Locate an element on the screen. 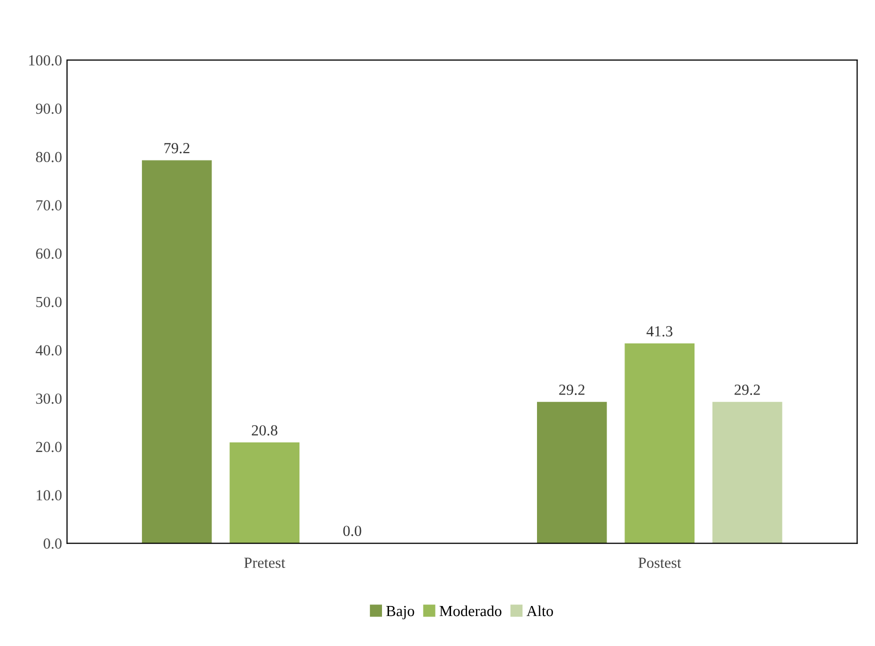 The height and width of the screenshot is (646, 875). legend-label: Moderado is located at coordinates (471, 610).